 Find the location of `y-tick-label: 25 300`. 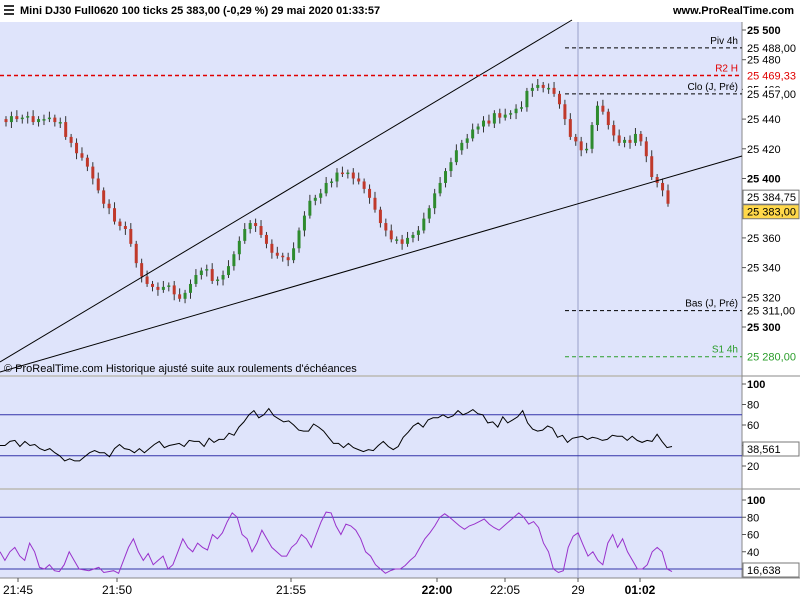

y-tick-label: 25 300 is located at coordinates (764, 328).